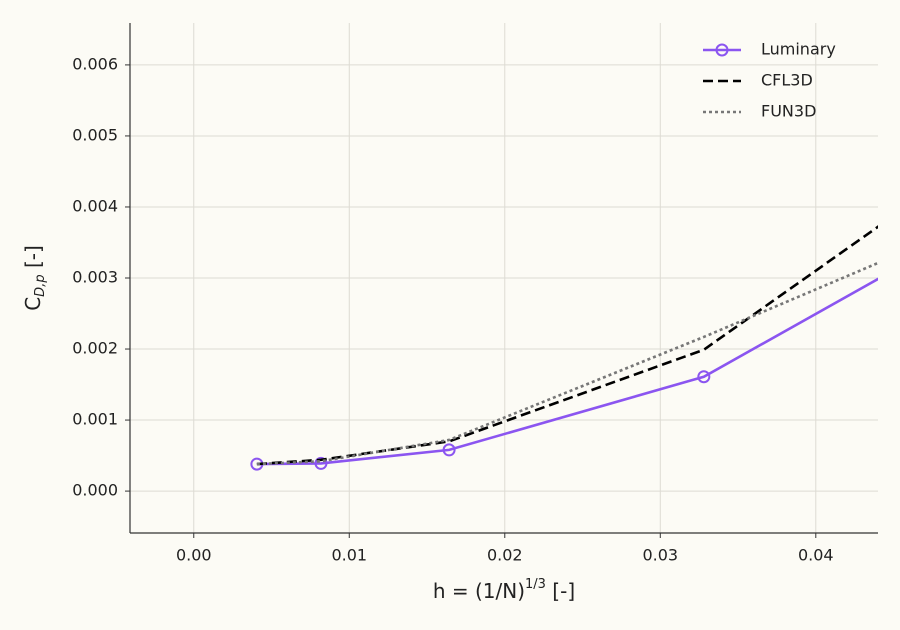  Describe the element at coordinates (660, 555) in the screenshot. I see `x-tick-label: 0.03` at that location.